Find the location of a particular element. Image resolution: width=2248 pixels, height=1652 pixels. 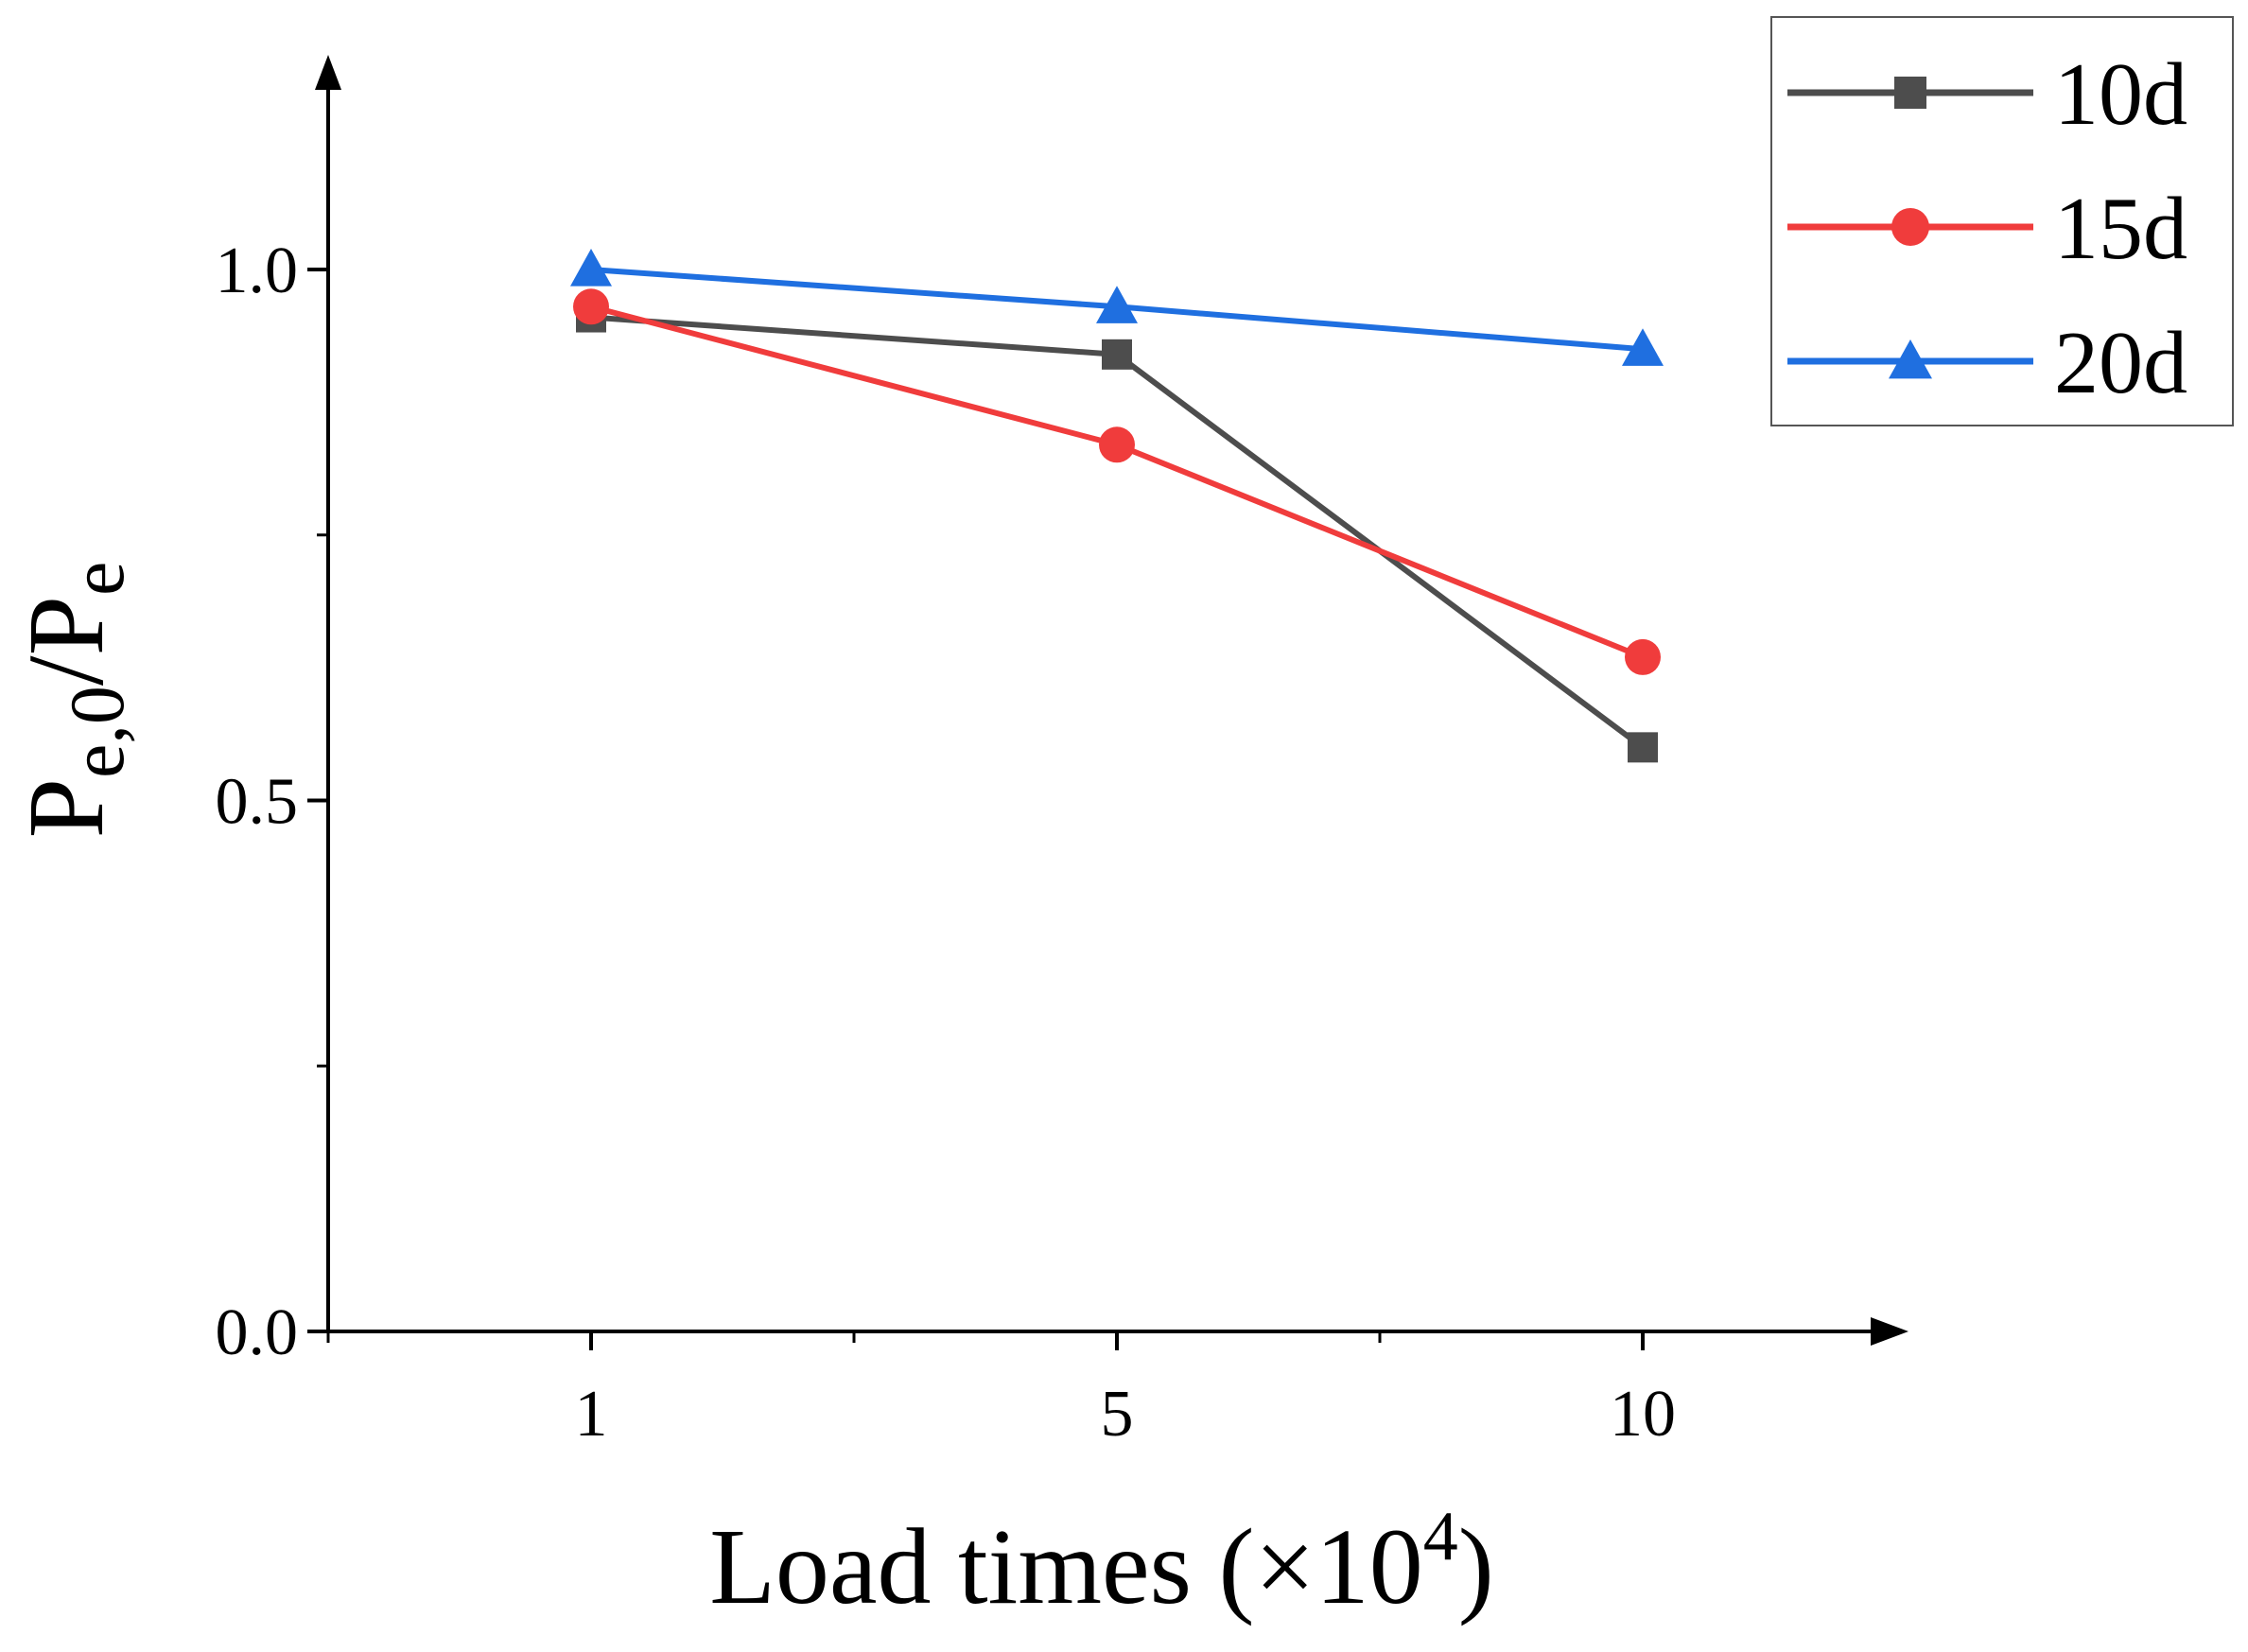

x-title-sup: 4 is located at coordinates (1441, 1537).